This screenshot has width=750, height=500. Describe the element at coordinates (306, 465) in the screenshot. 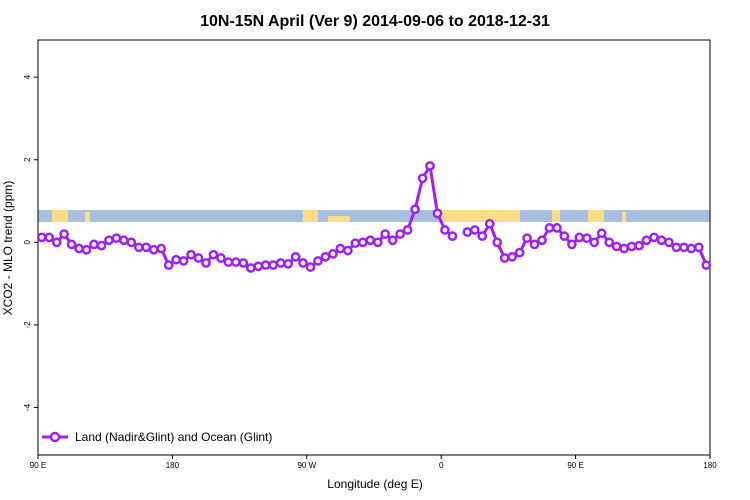

I see `x-tick-label: 90 W` at that location.